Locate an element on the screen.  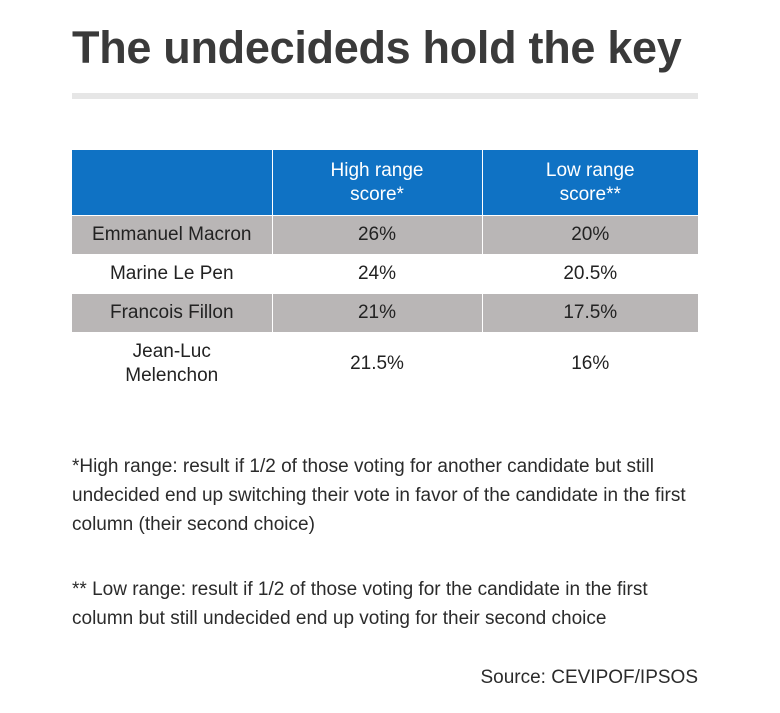
high-range-value: 24% is located at coordinates (376, 274).